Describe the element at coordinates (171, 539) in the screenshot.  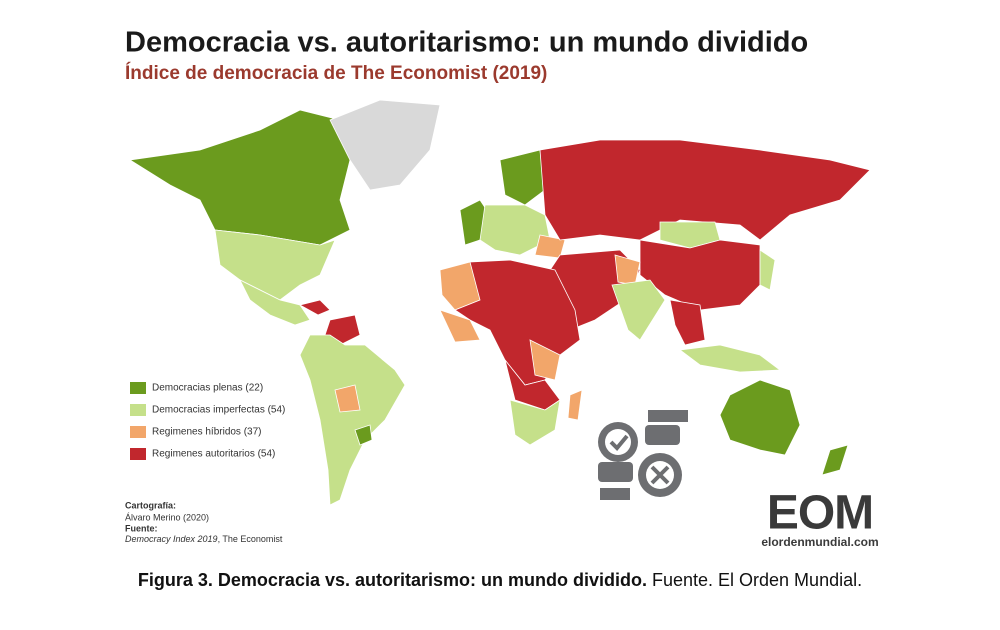
I see `source-title: Democracy Index 2019` at that location.